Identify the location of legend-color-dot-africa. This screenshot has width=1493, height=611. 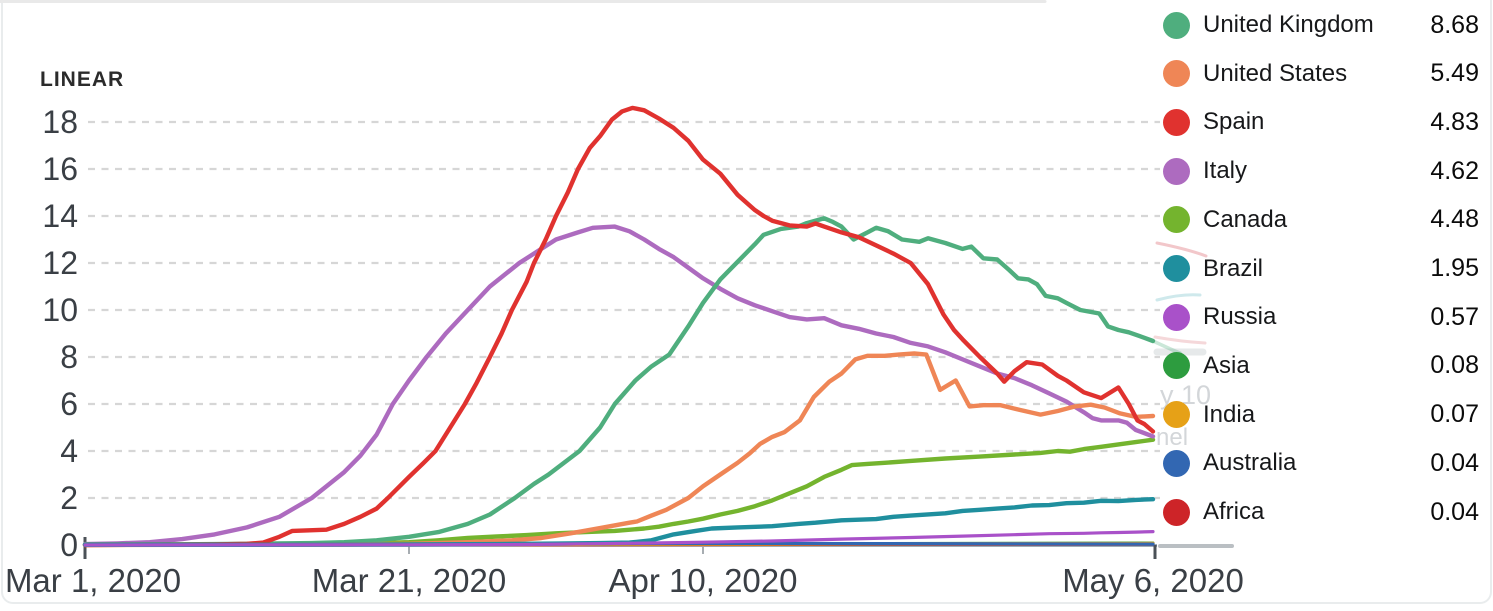
(1176, 512).